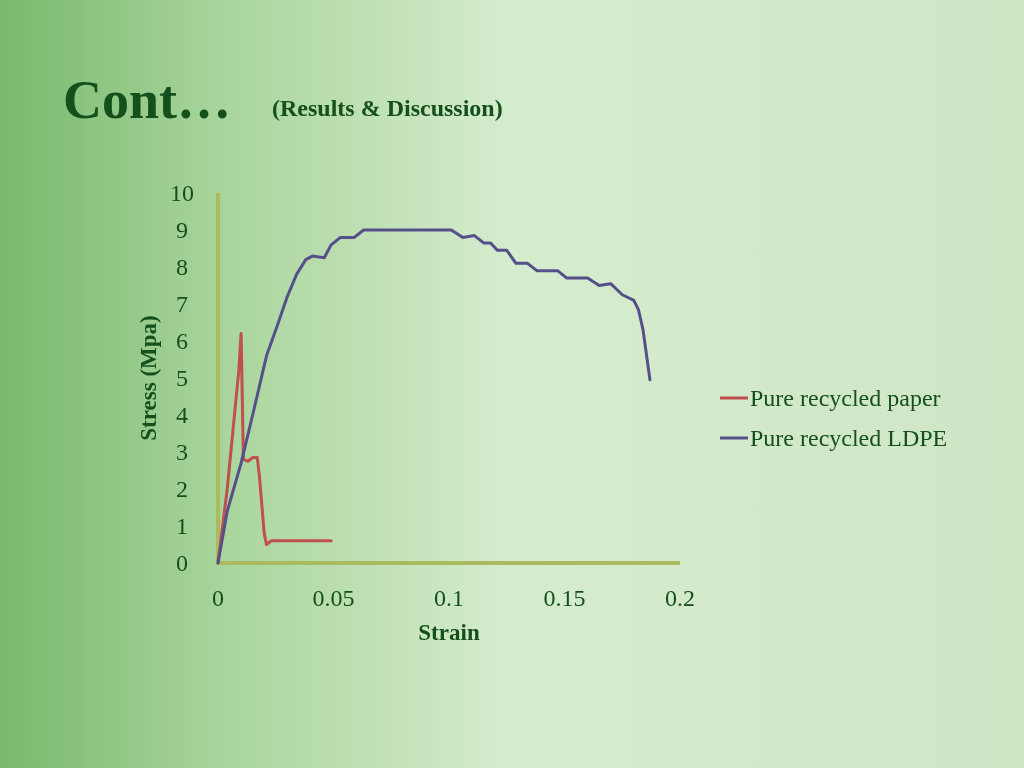  I want to click on y-tick-label: 5, so click(182, 378).